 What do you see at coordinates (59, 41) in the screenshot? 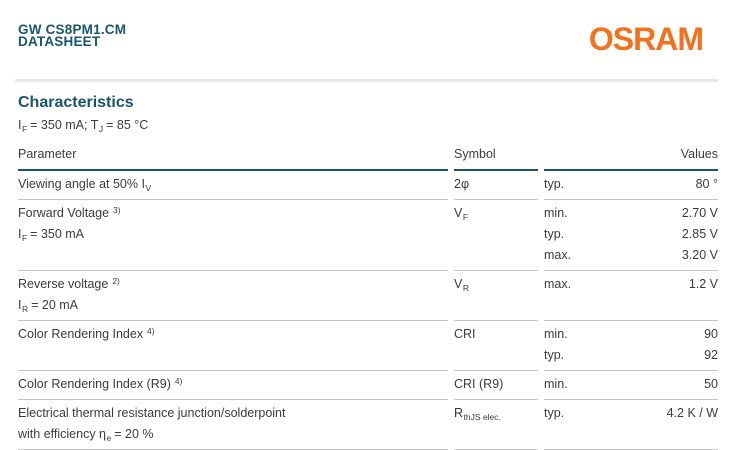
I see `doc-type-label: DATASHEET` at bounding box center [59, 41].